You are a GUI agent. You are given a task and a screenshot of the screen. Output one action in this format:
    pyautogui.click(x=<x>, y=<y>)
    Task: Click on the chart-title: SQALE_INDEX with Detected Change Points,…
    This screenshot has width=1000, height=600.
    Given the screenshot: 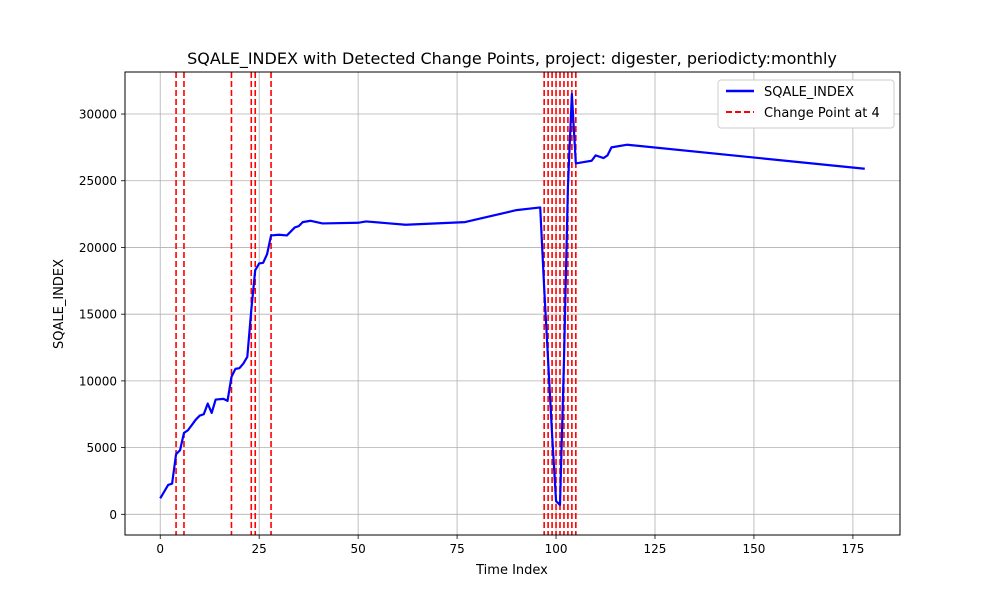 What is the action you would take?
    pyautogui.click(x=512, y=59)
    